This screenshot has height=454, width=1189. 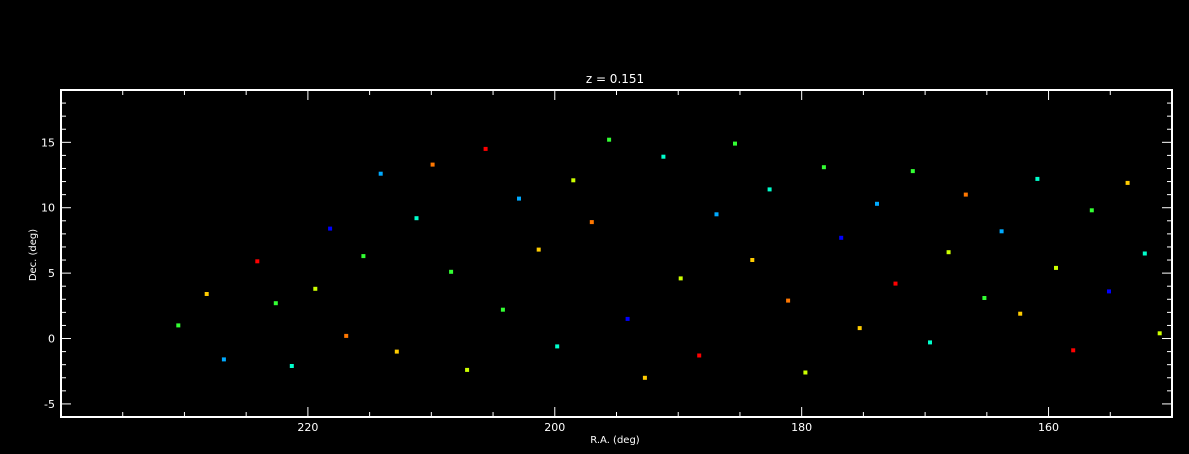 What do you see at coordinates (554, 427) in the screenshot?
I see `tick-label: 200` at bounding box center [554, 427].